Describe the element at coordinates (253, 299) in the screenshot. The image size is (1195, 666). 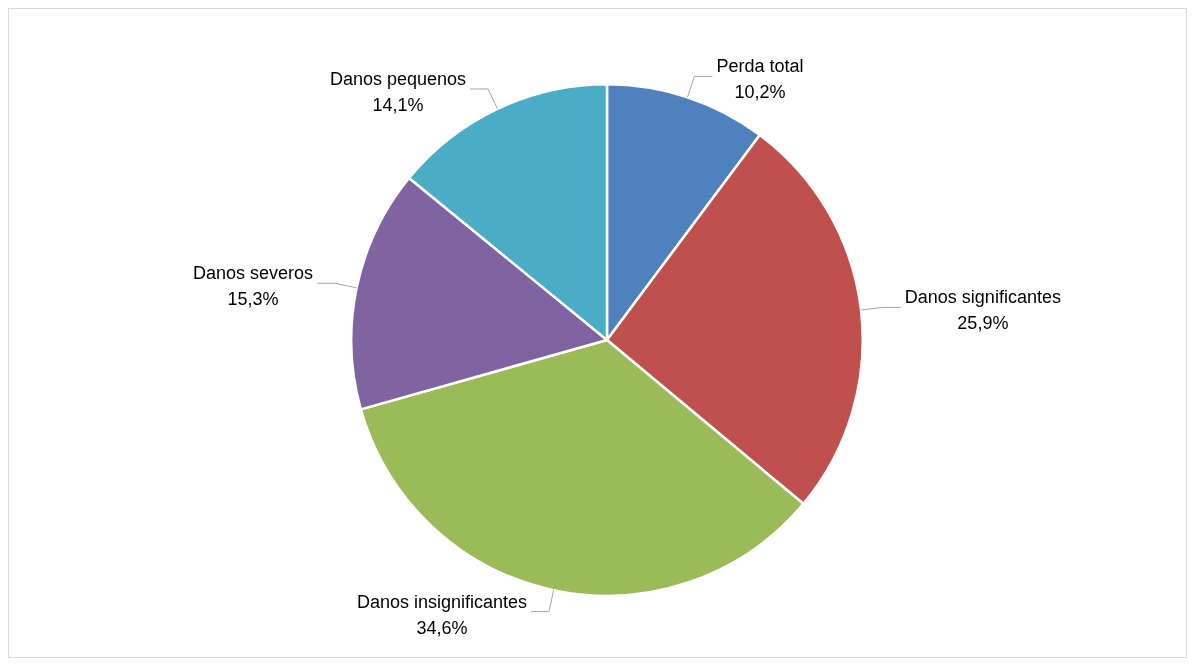
I see `data-label: 15,3%` at that location.